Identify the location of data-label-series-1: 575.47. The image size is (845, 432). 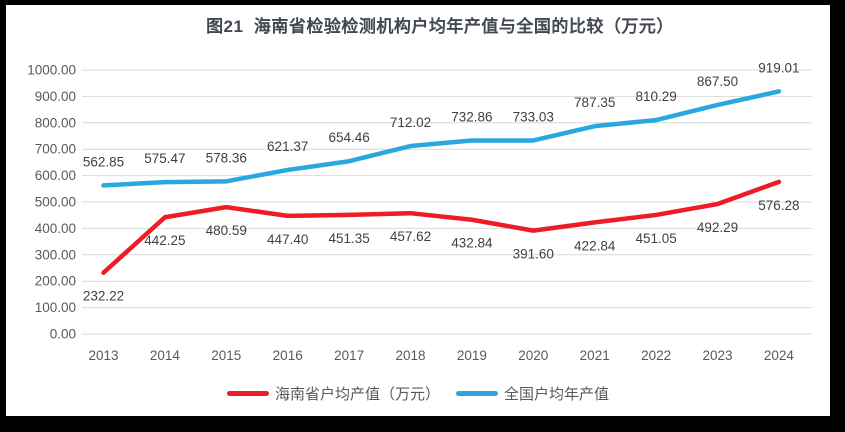
(164, 158).